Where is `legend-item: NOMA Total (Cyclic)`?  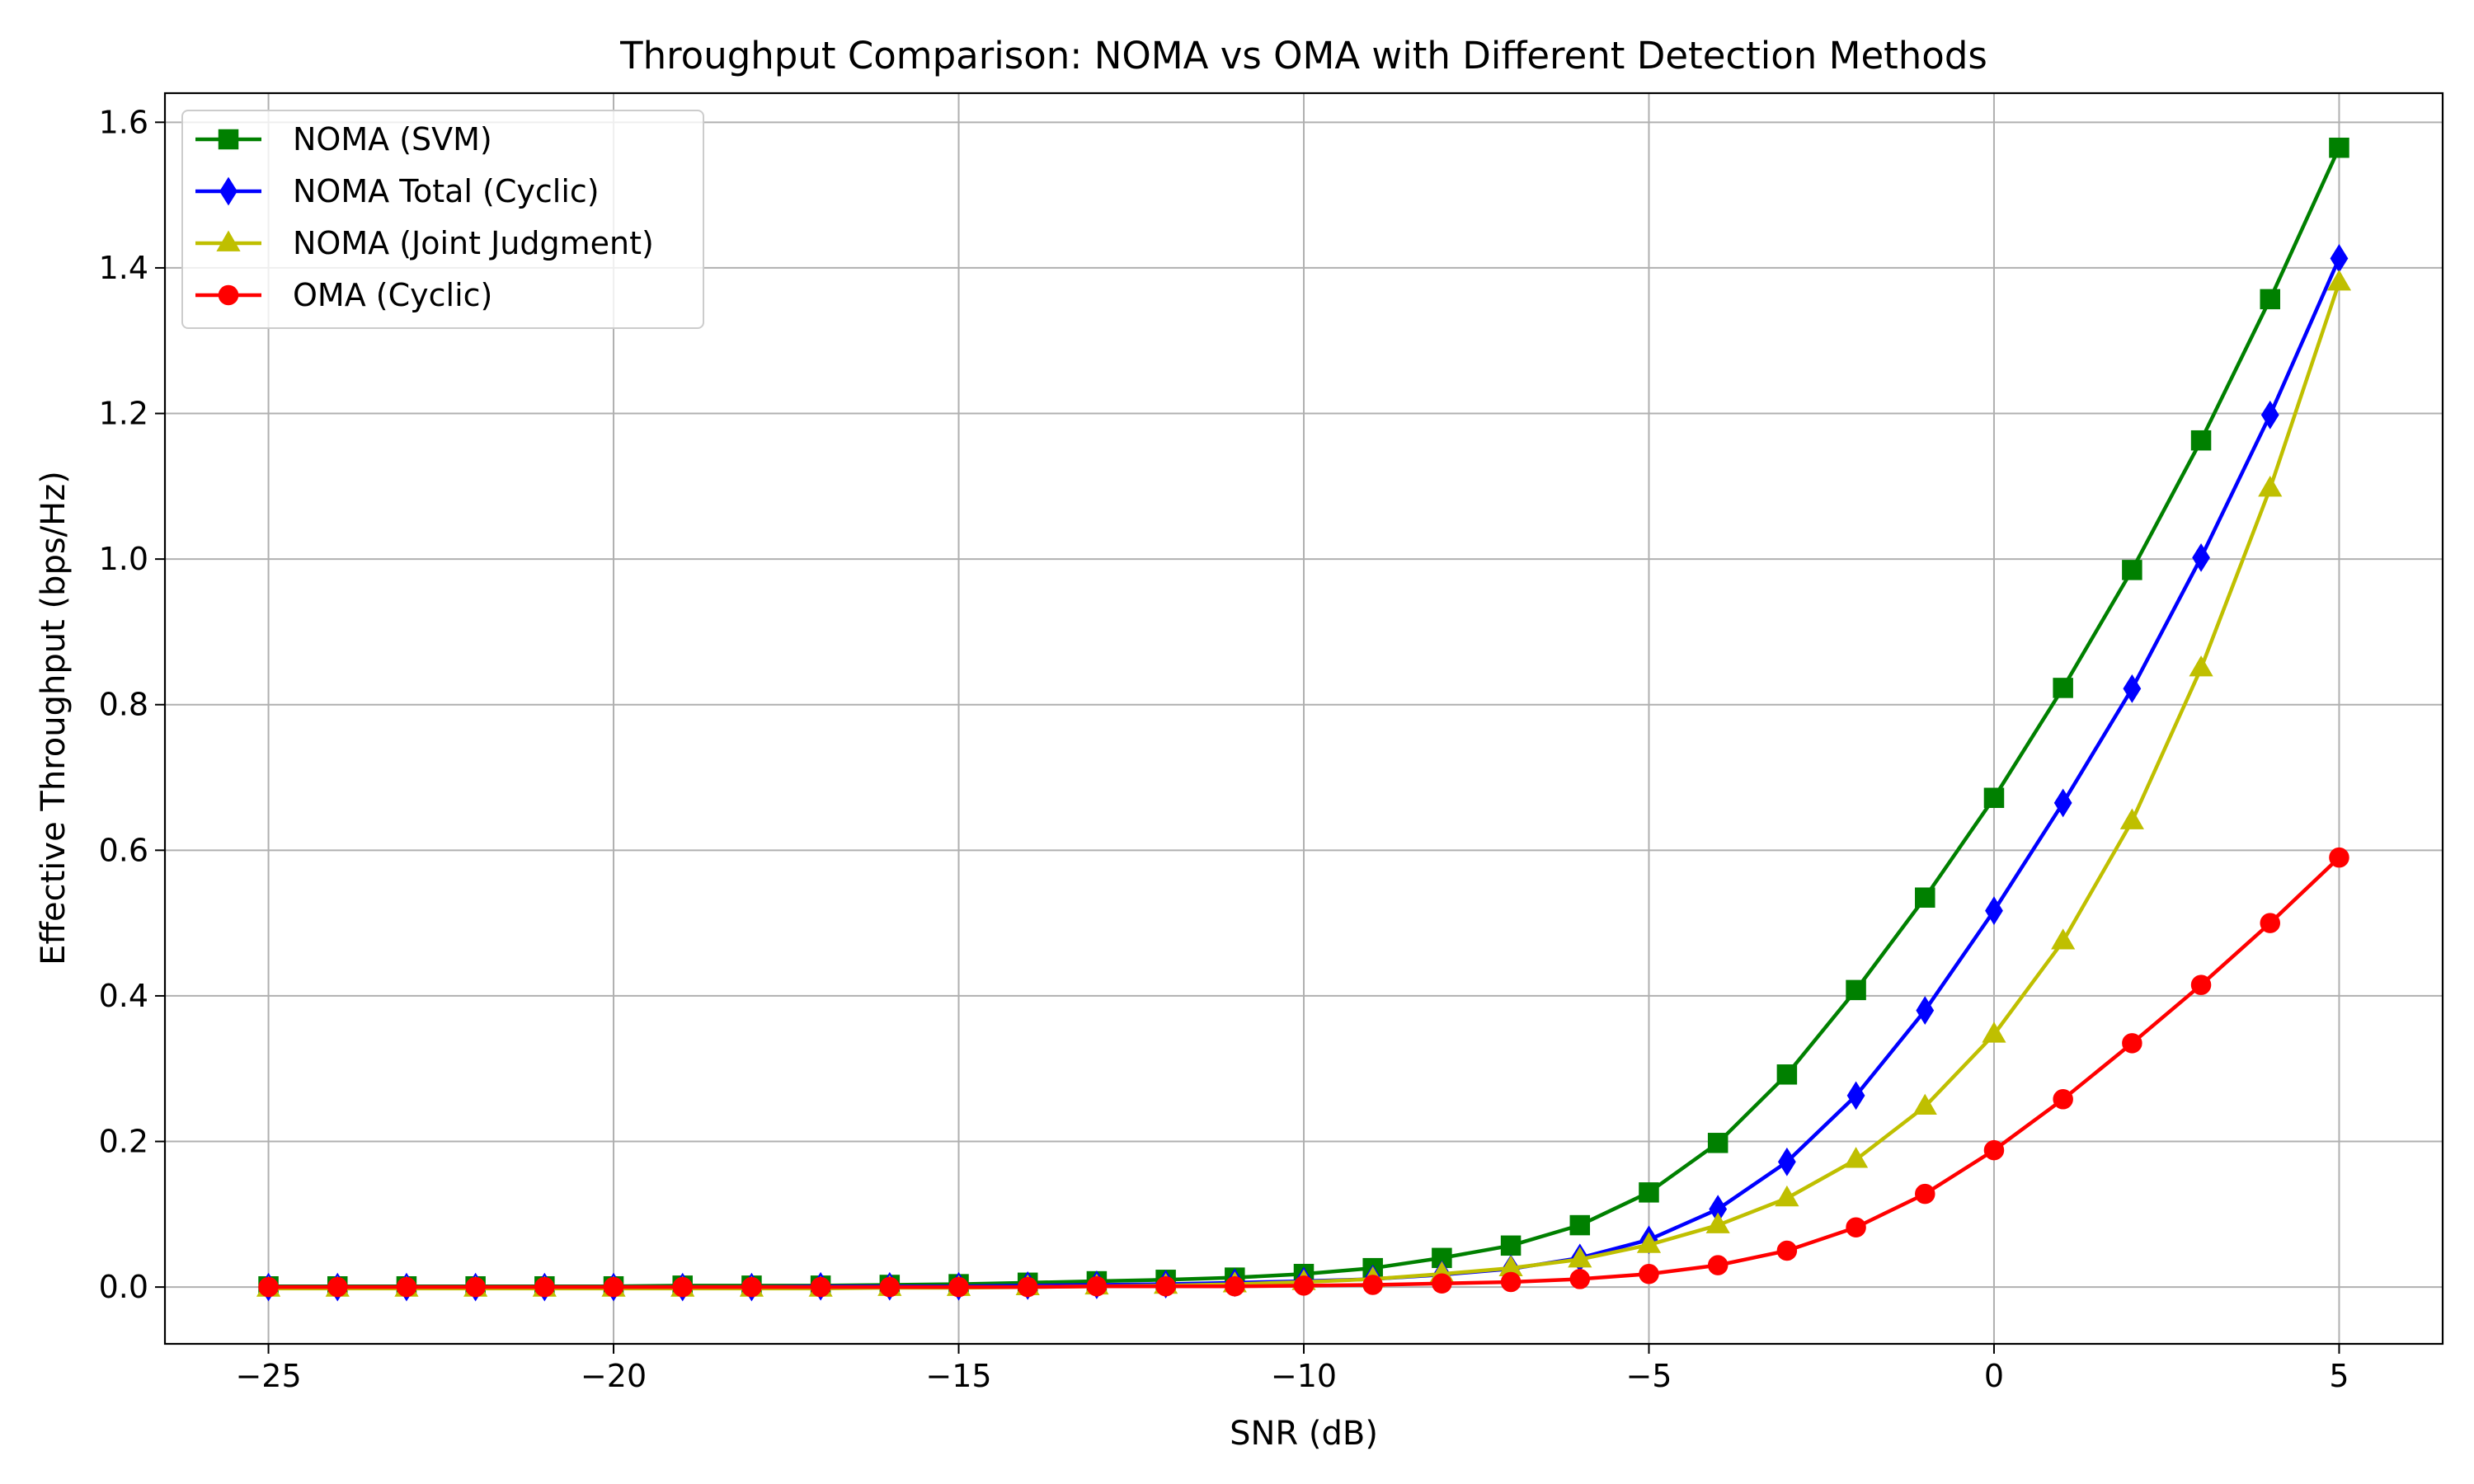
legend-item: NOMA Total (Cyclic) is located at coordinates (397, 191).